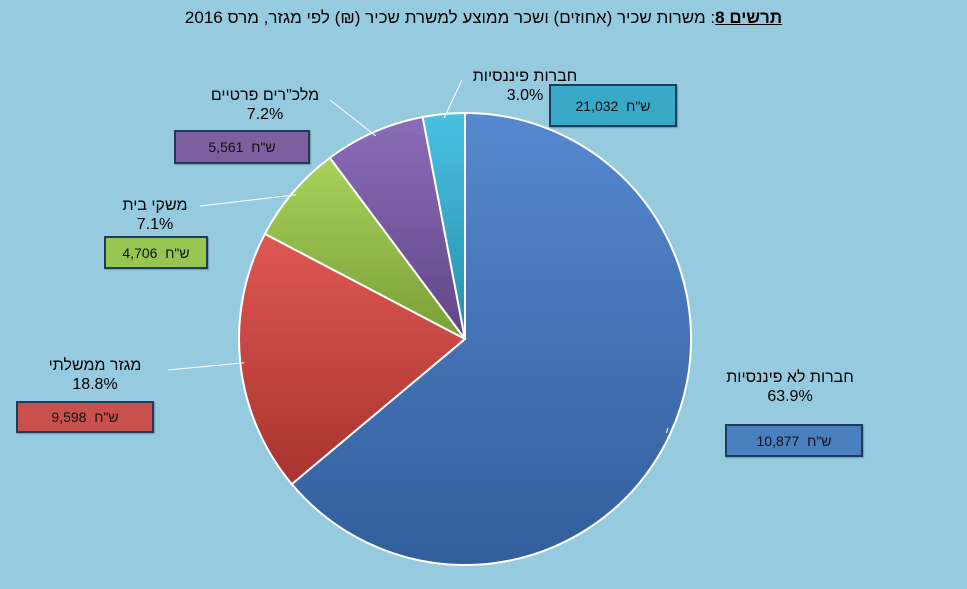 Image resolution: width=967 pixels, height=589 pixels. Describe the element at coordinates (453, 99) in the screenshot. I see `leader-line-financial` at that location.